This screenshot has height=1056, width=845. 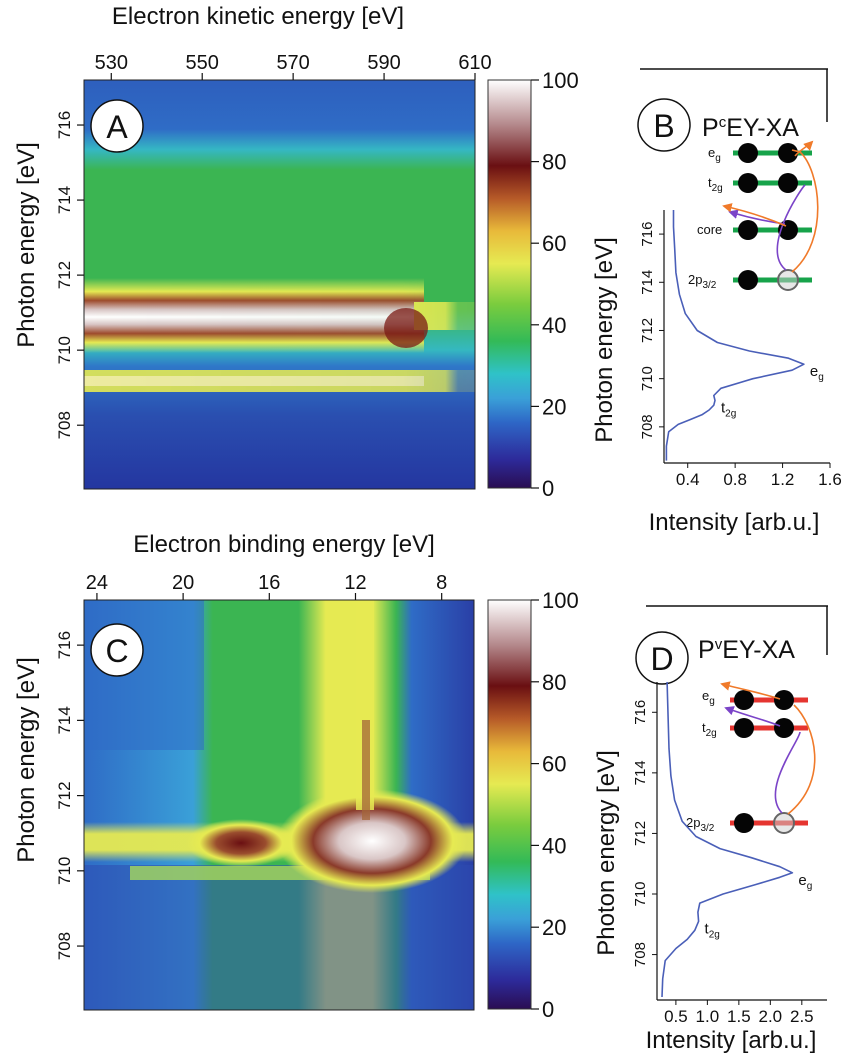 I want to click on x-tick-label: 1.2, so click(x=783, y=479).